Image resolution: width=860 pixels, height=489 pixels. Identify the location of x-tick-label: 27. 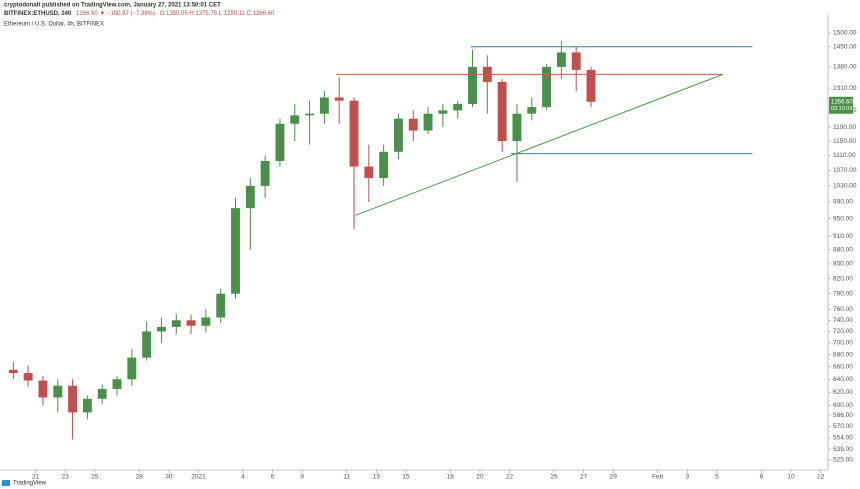
(584, 477).